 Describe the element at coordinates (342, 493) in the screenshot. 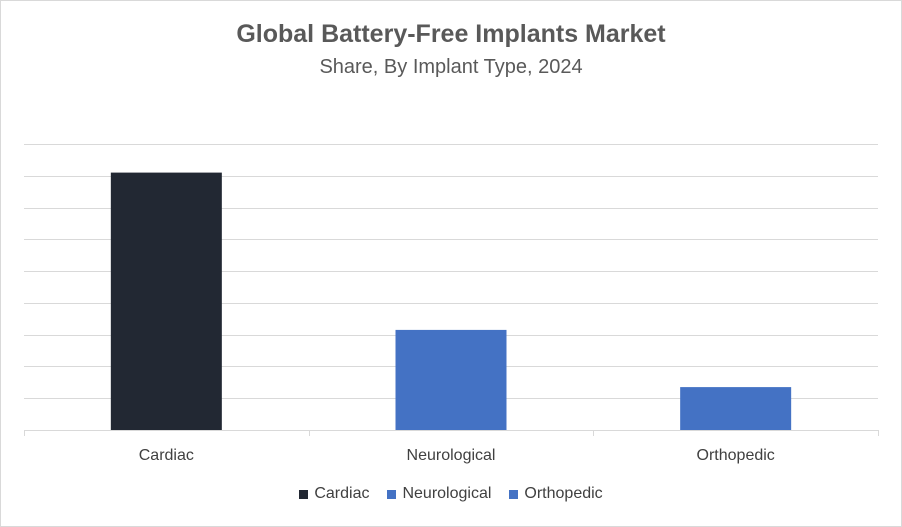

I see `legend-label: Cardiac` at that location.